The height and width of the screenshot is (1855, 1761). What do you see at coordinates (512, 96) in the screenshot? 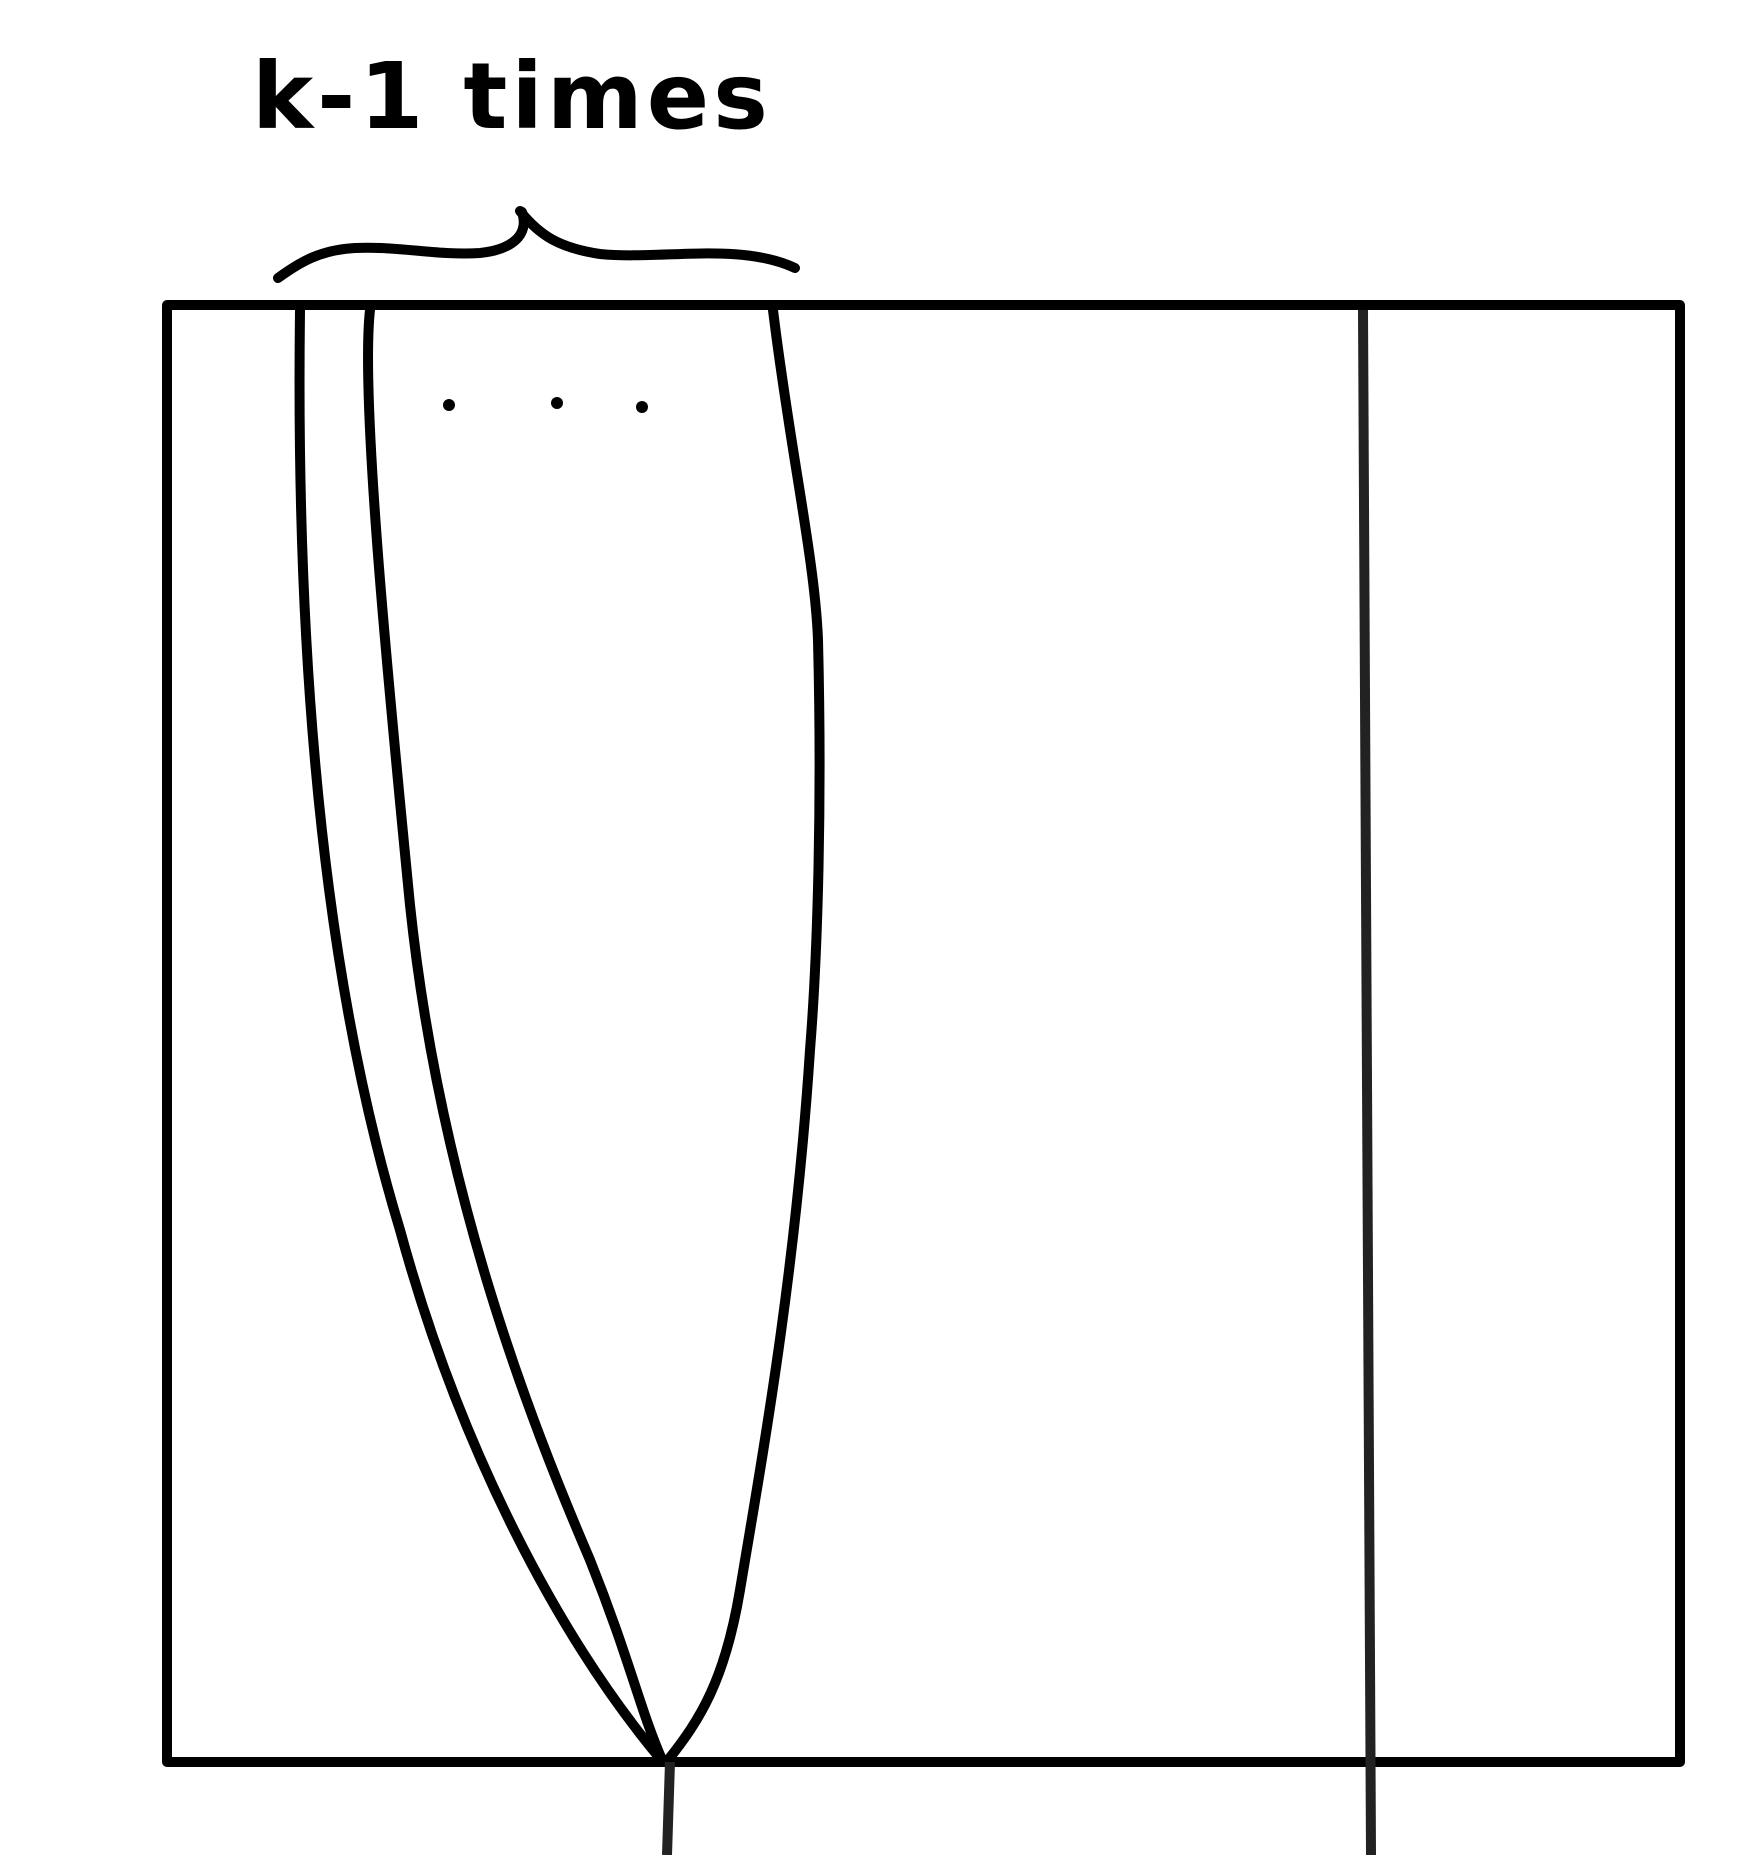
I see `repeat-count-label: k-1 times` at bounding box center [512, 96].